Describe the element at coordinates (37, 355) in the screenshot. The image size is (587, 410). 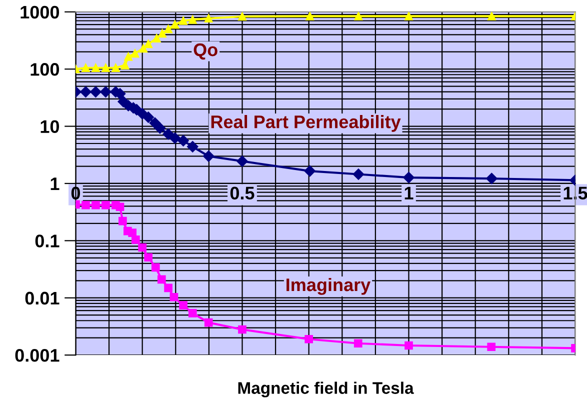
I see `y-tick-label: 0.001` at that location.